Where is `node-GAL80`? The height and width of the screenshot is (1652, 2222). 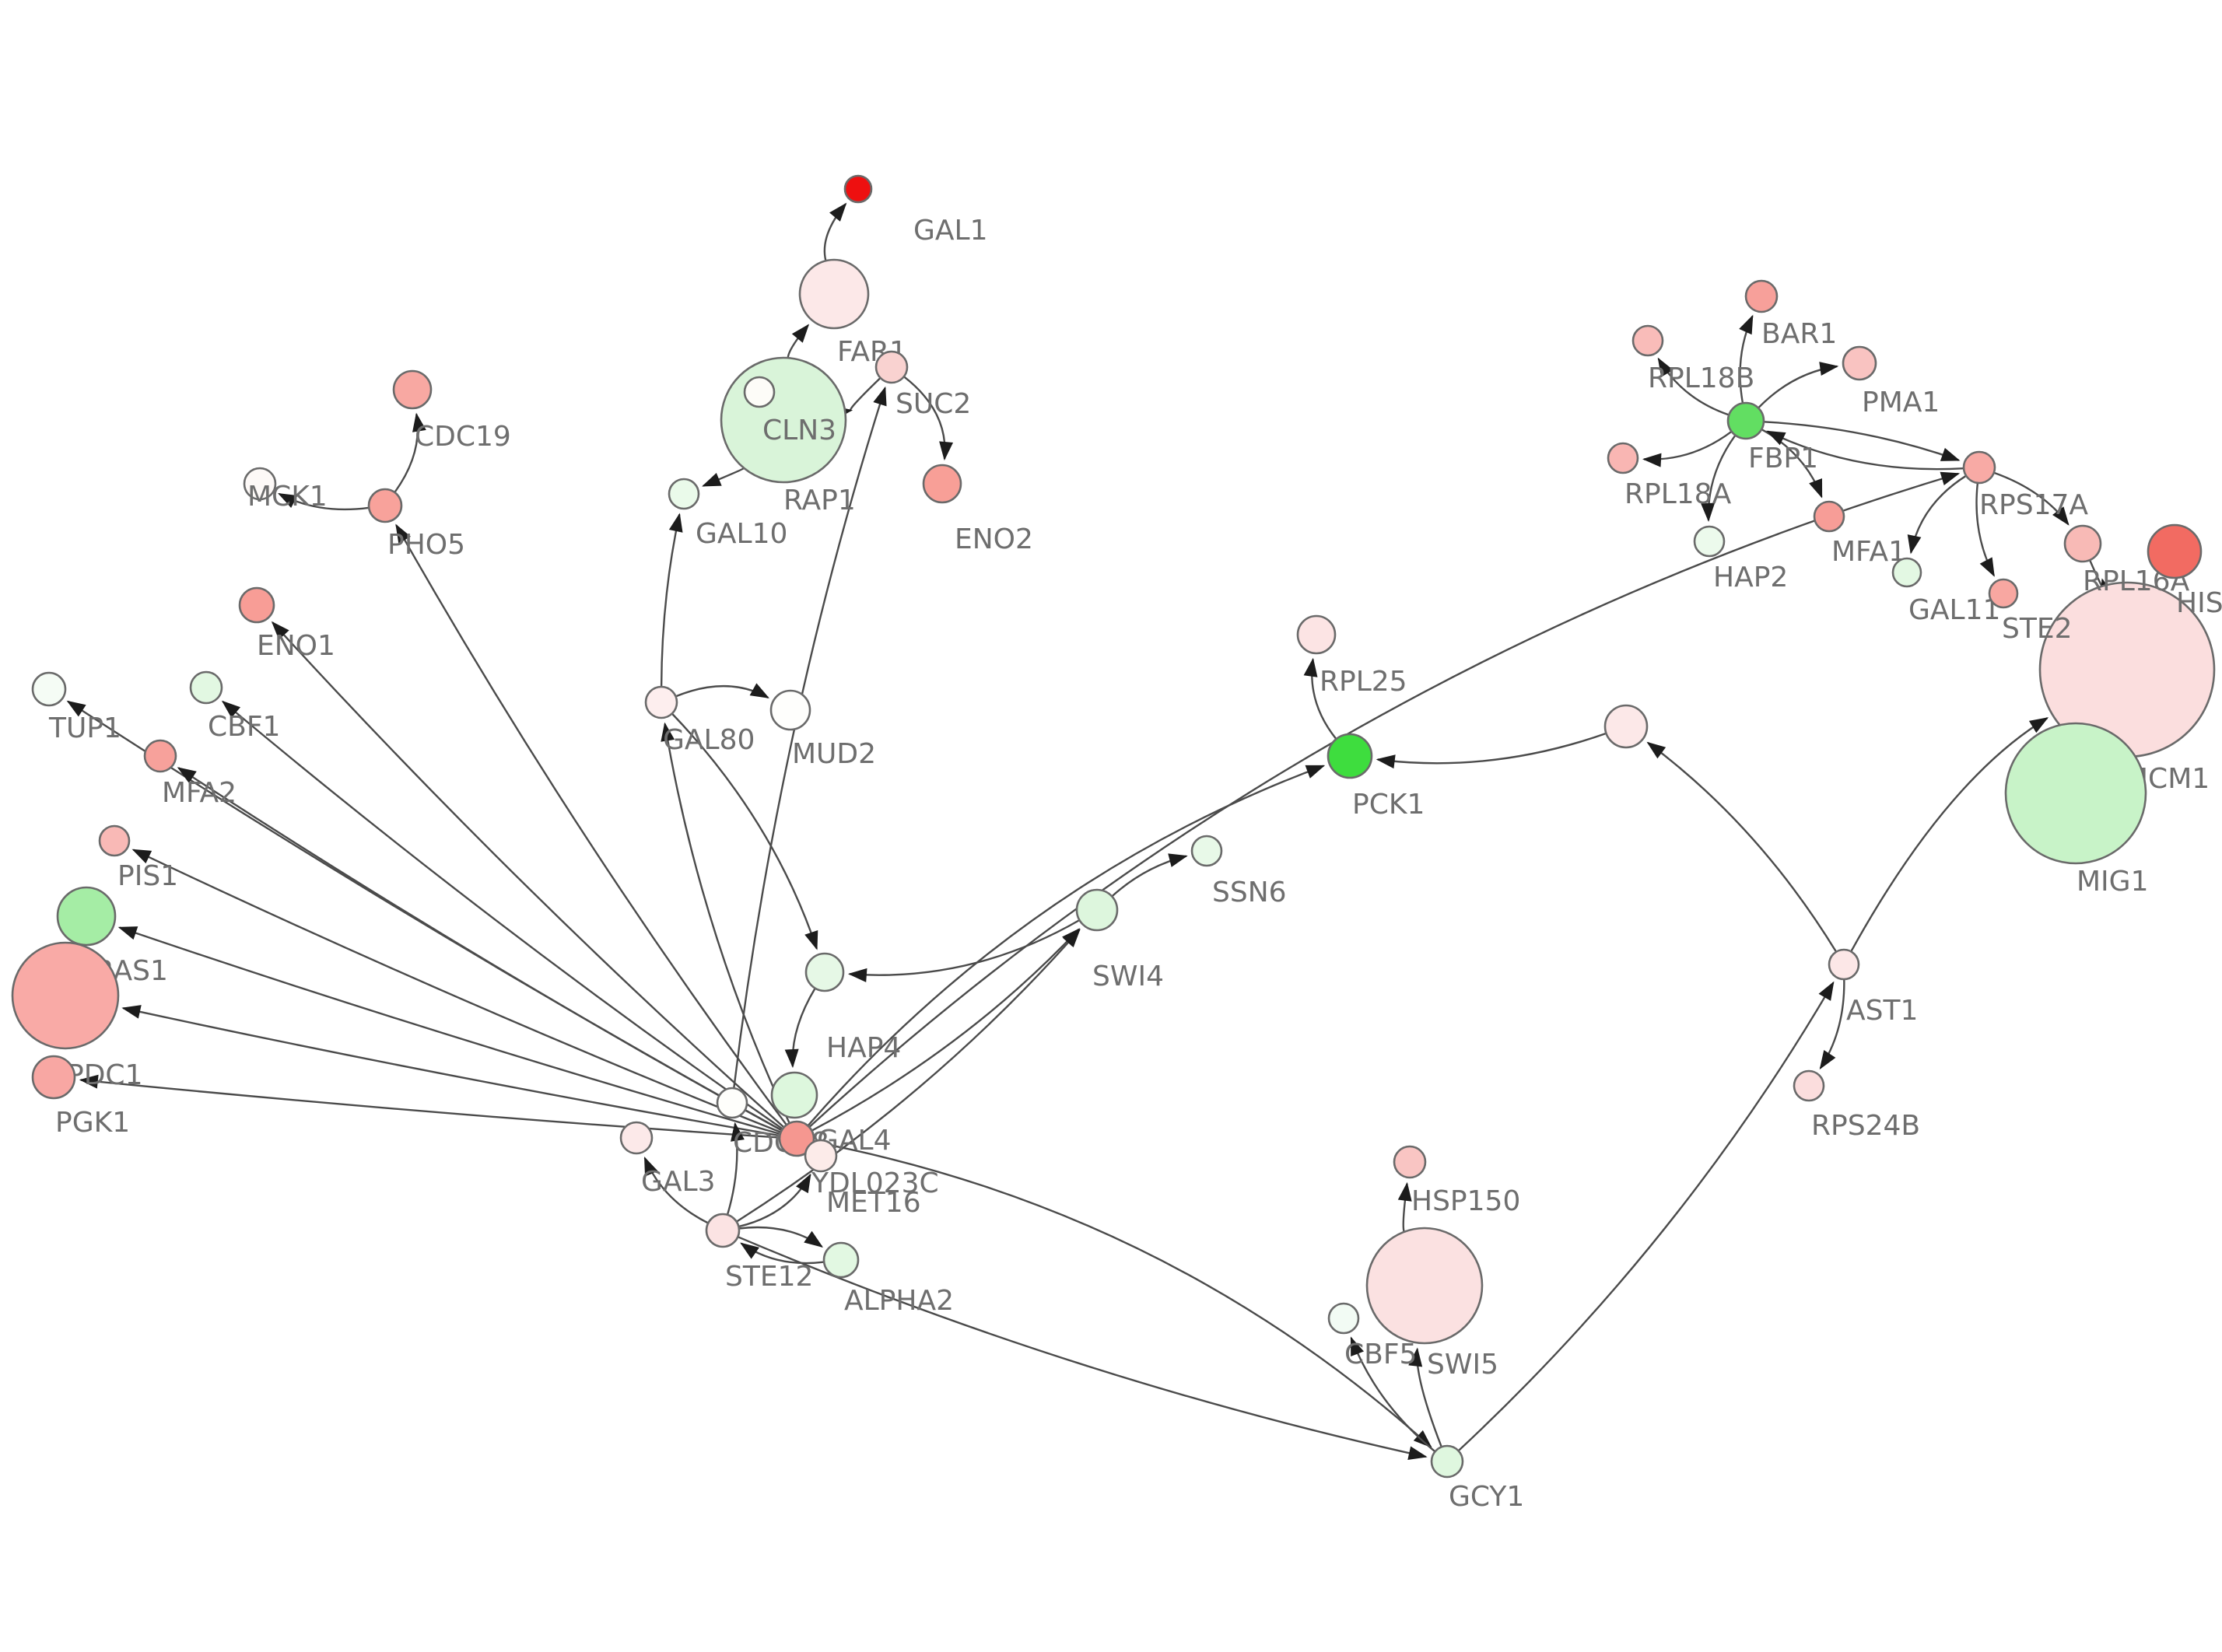
node-GAL80 is located at coordinates (661, 702).